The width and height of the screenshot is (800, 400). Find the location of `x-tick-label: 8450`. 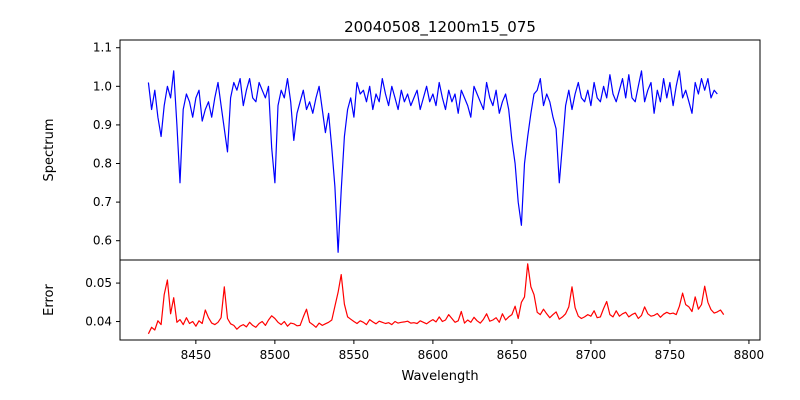

x-tick-label: 8450 is located at coordinates (196, 355).